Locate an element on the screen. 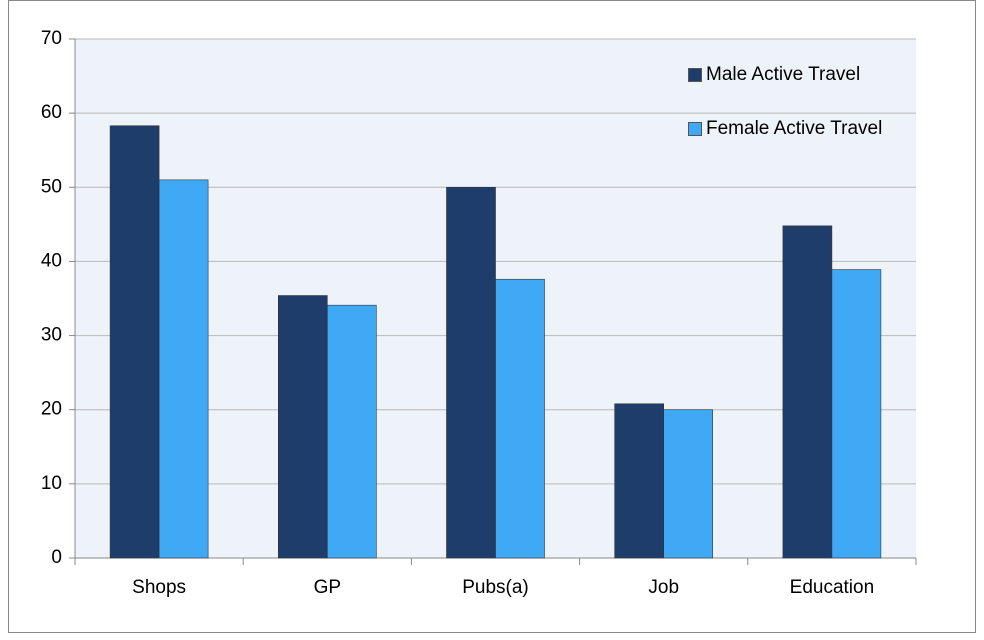 This screenshot has height=640, width=984. legend-item: Female Active Travel is located at coordinates (797, 129).